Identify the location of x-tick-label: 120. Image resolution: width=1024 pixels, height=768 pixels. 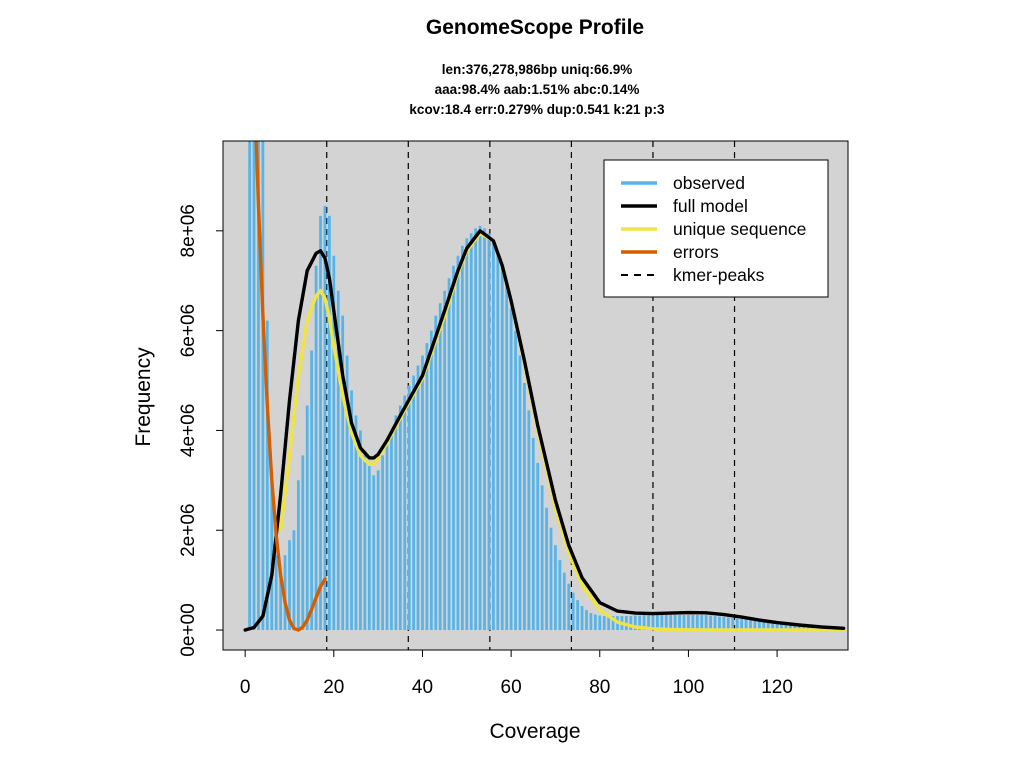
(777, 687).